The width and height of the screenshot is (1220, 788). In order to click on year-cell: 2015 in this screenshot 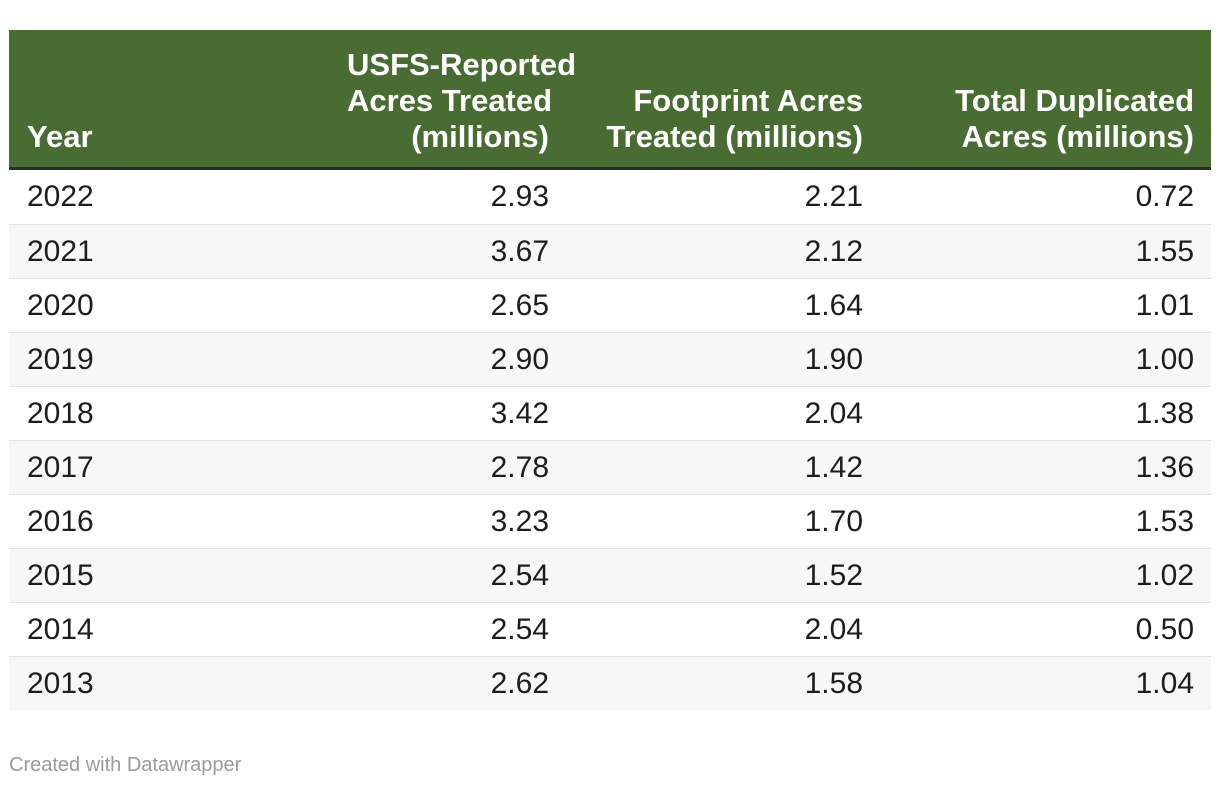, I will do `click(169, 575)`.